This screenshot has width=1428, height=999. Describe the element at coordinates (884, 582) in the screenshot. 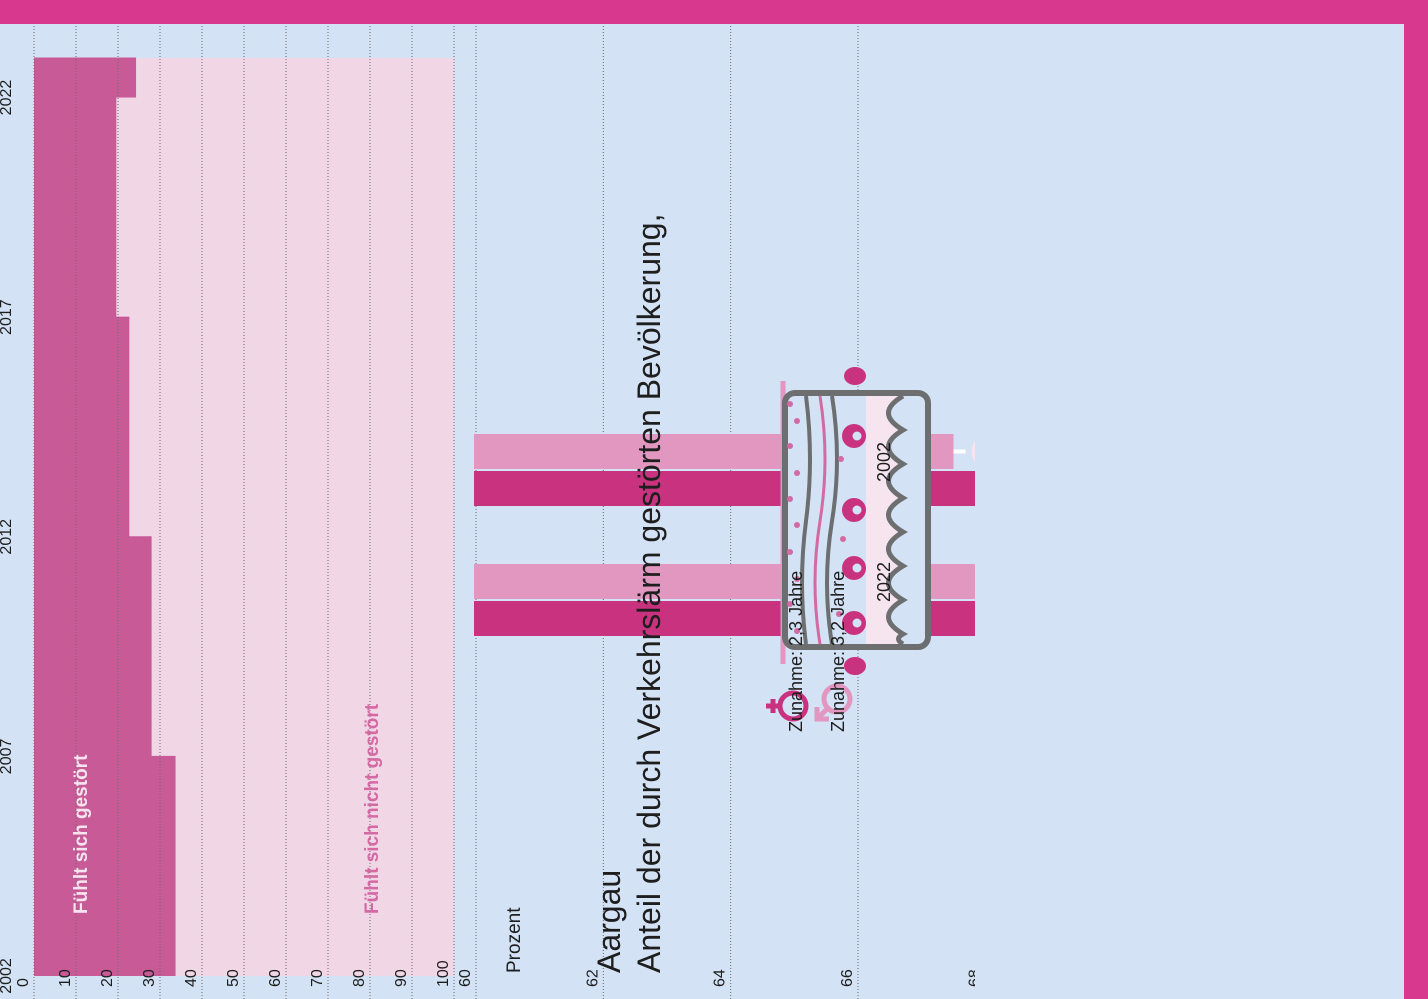

I see `cake-label-2022: 2022` at that location.